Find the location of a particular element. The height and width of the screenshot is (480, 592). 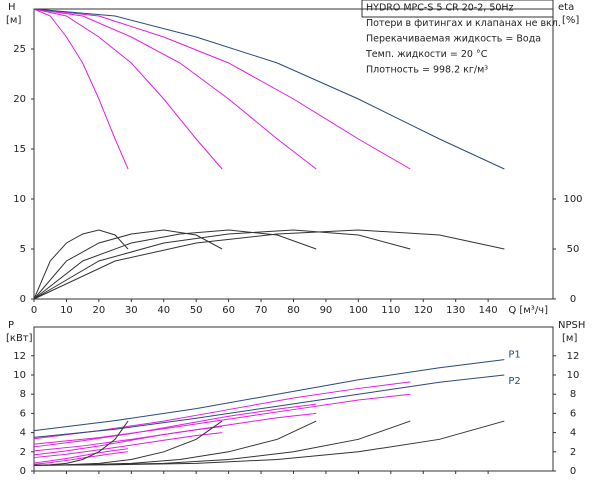

y-axis-unit: [кВт] is located at coordinates (19, 338).